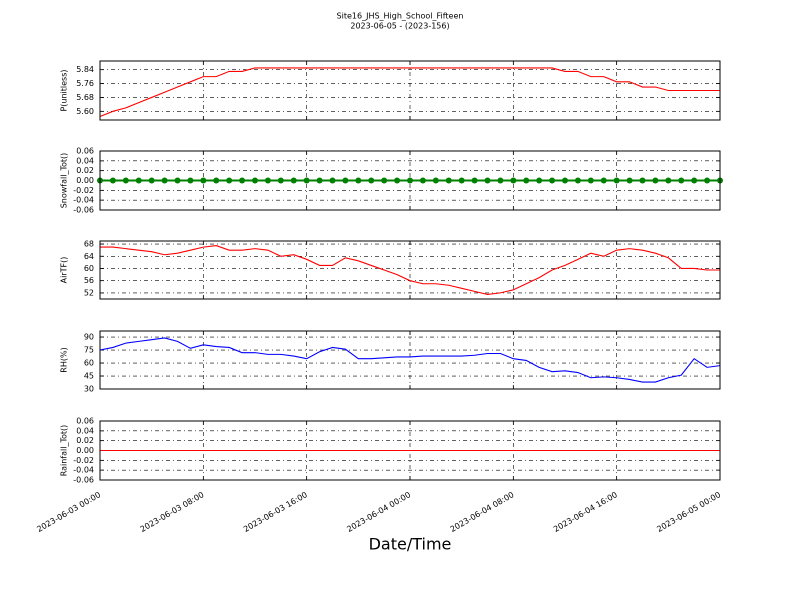 This screenshot has height=600, width=800. What do you see at coordinates (64, 451) in the screenshot?
I see `y-axis-label: Rainfall_Tot()` at bounding box center [64, 451].